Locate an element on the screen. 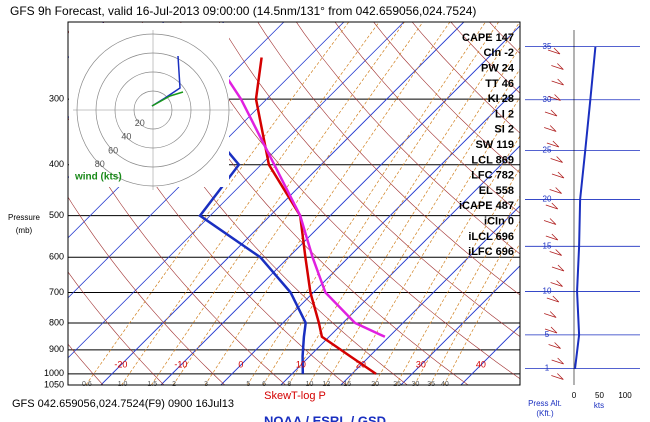 This screenshot has width=650, height=422. wind-tick-label: 100 is located at coordinates (625, 395).